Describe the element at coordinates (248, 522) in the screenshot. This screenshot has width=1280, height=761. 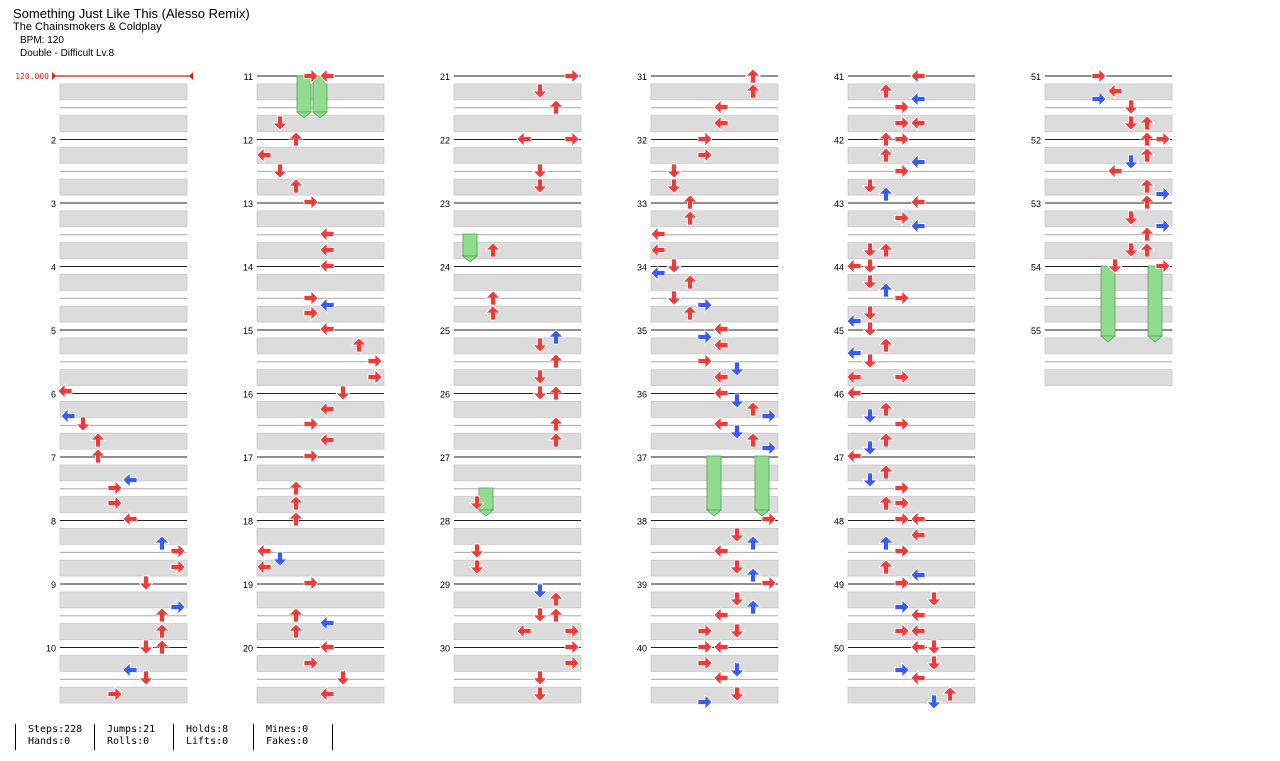
I see `measure-number: 18` at that location.